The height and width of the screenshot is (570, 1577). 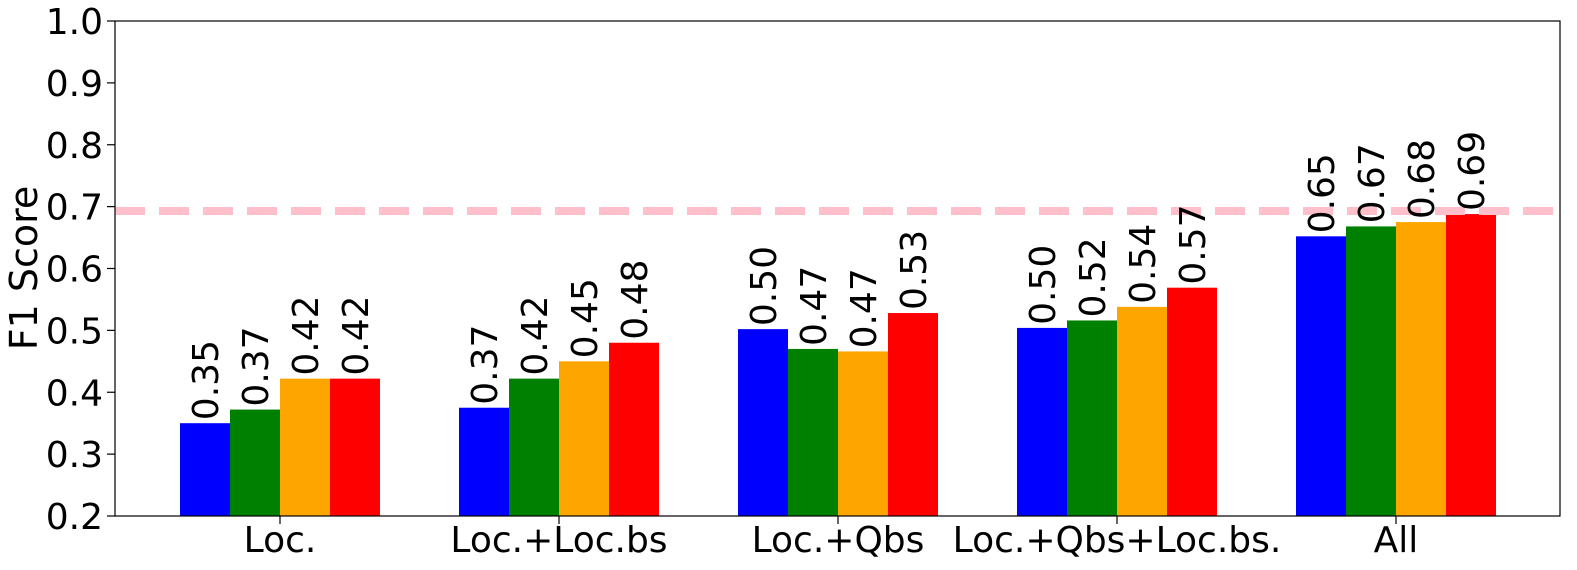 I want to click on x-tick-label: Loc., so click(x=280, y=540).